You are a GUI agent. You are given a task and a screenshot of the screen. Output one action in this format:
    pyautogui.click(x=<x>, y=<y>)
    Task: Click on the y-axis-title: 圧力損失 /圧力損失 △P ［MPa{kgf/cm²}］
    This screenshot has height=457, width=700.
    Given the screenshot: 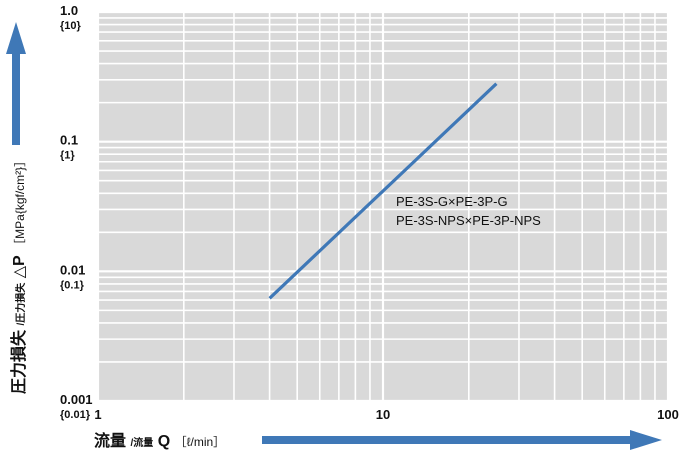 What is the action you would take?
    pyautogui.click(x=18, y=274)
    